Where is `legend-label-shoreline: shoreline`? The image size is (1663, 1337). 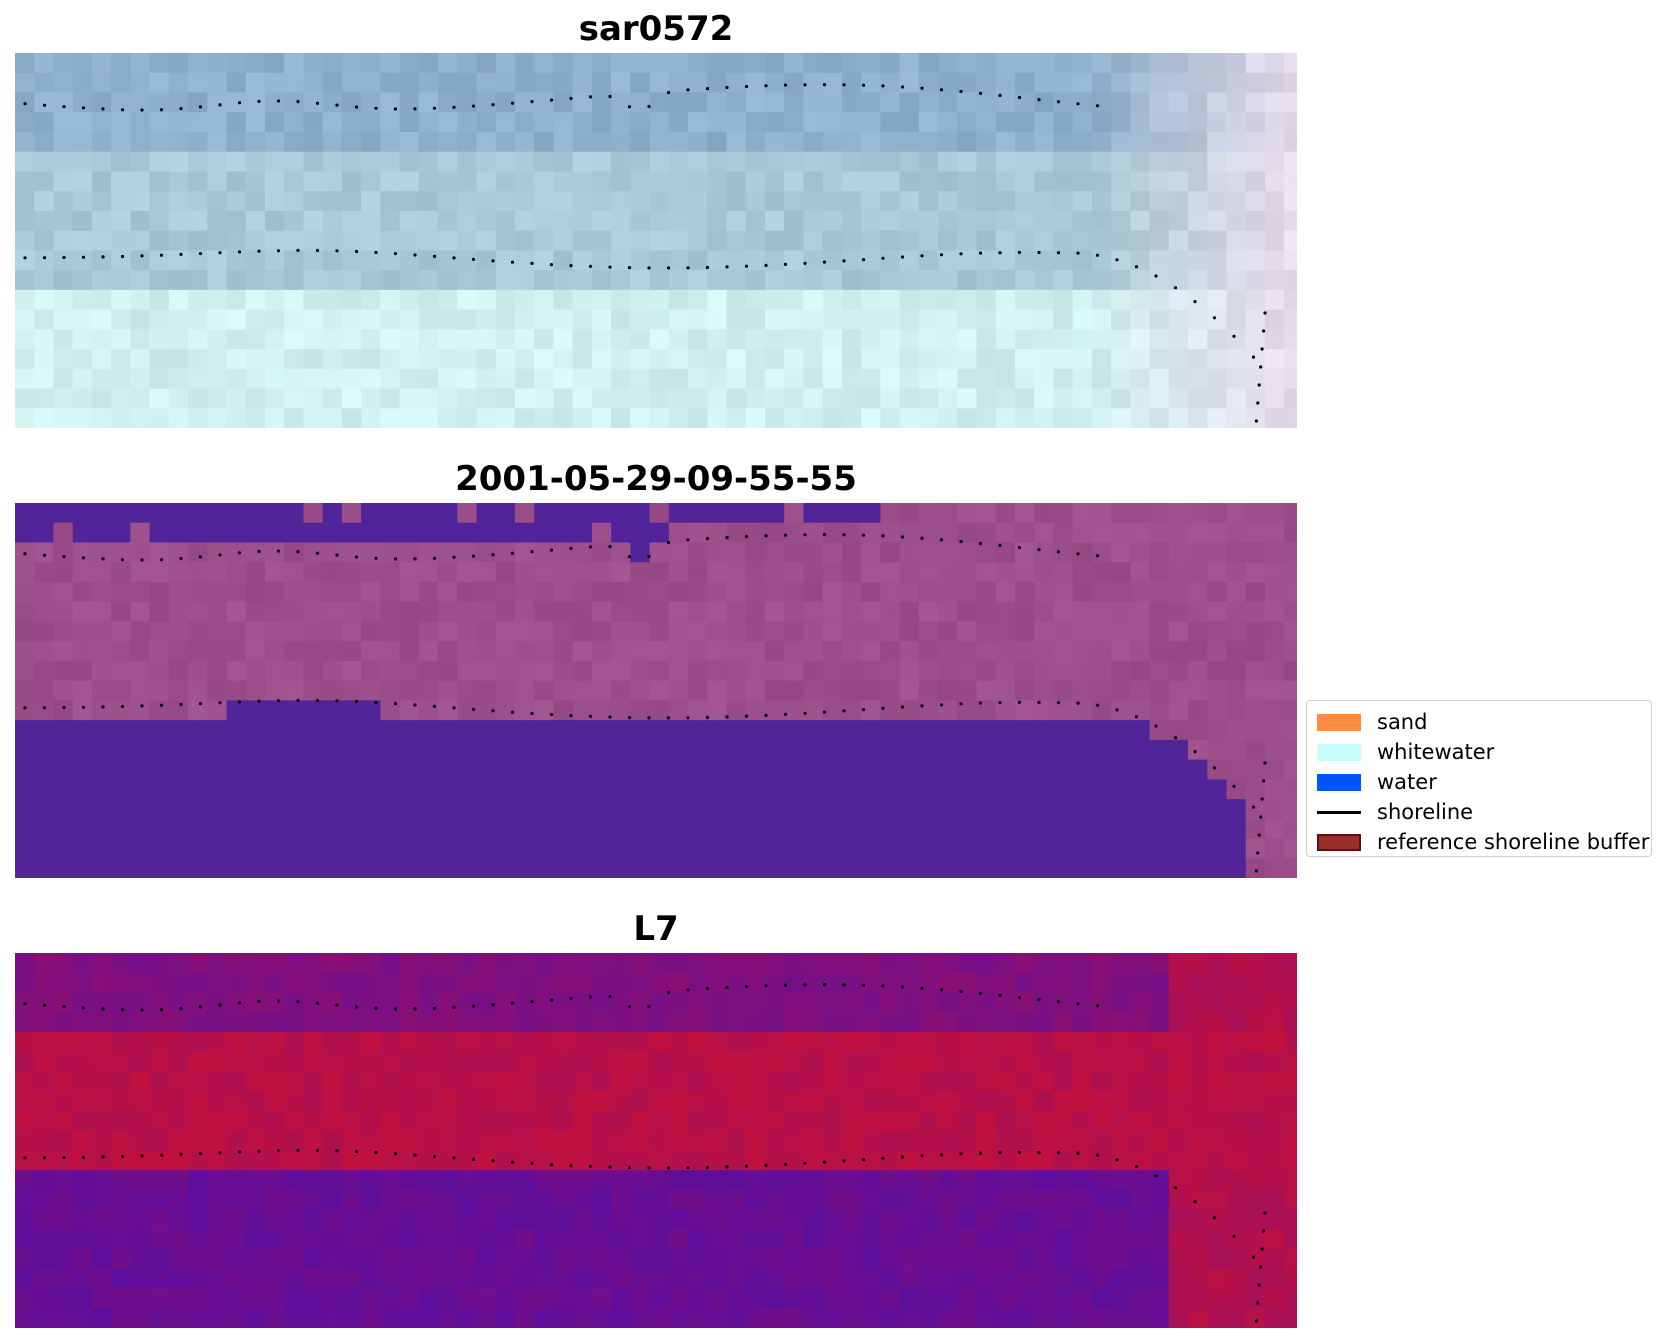 legend-label-shoreline: shoreline is located at coordinates (1425, 812).